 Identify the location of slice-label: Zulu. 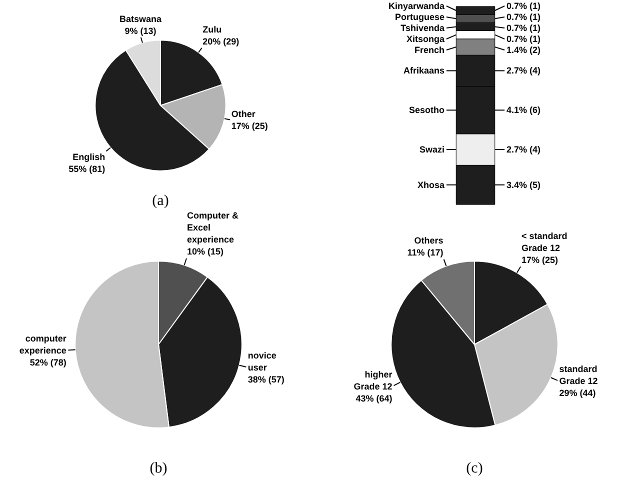
(212, 29).